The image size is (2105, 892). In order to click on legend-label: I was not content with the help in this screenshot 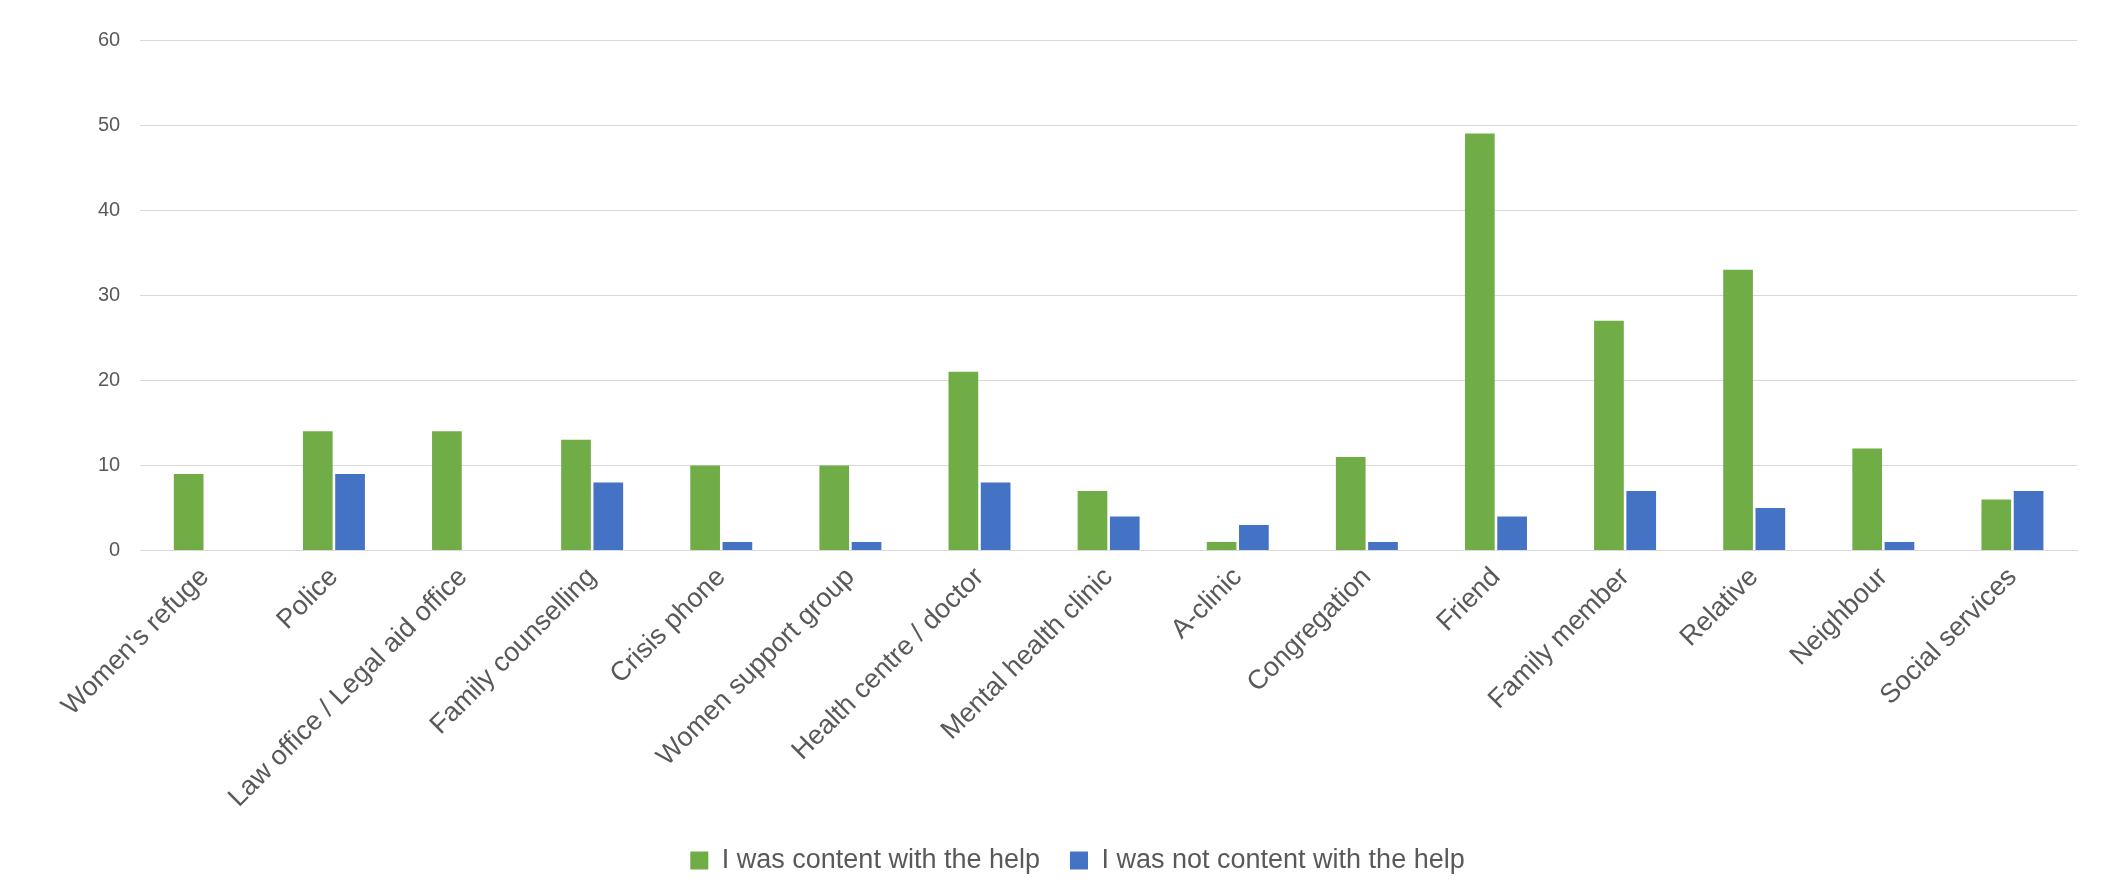, I will do `click(1283, 858)`.